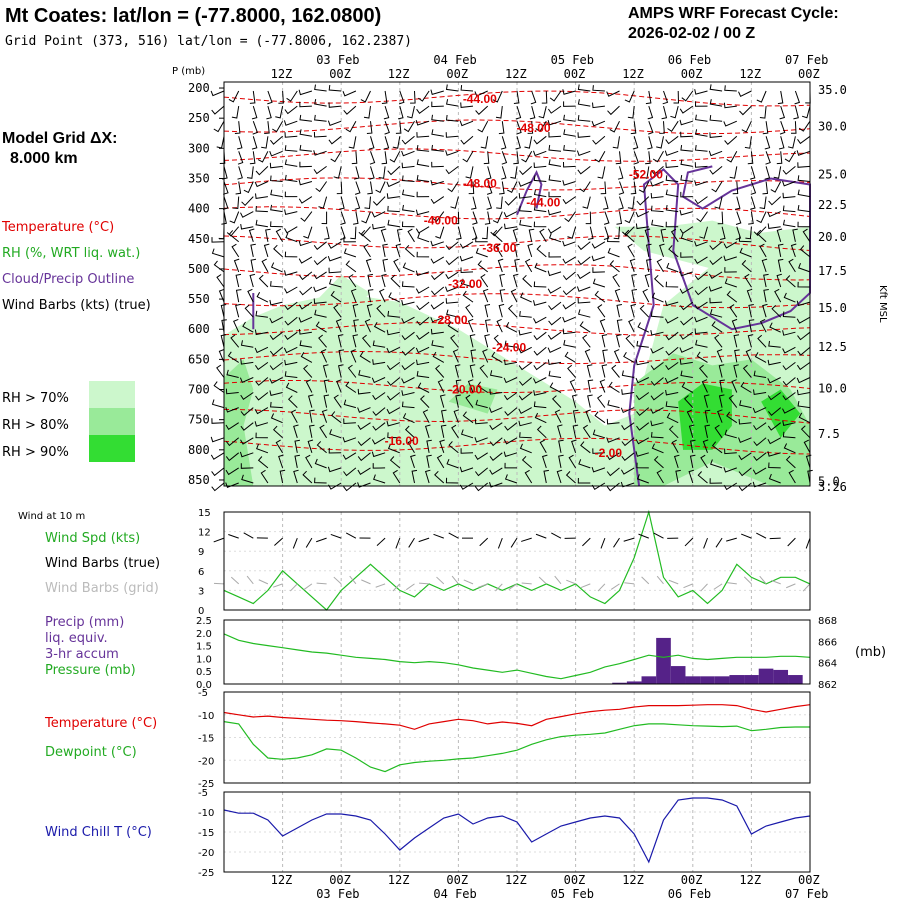 This screenshot has height=900, width=900. I want to click on legend-wind: Wind Barbs (kts) (true), so click(76, 305).